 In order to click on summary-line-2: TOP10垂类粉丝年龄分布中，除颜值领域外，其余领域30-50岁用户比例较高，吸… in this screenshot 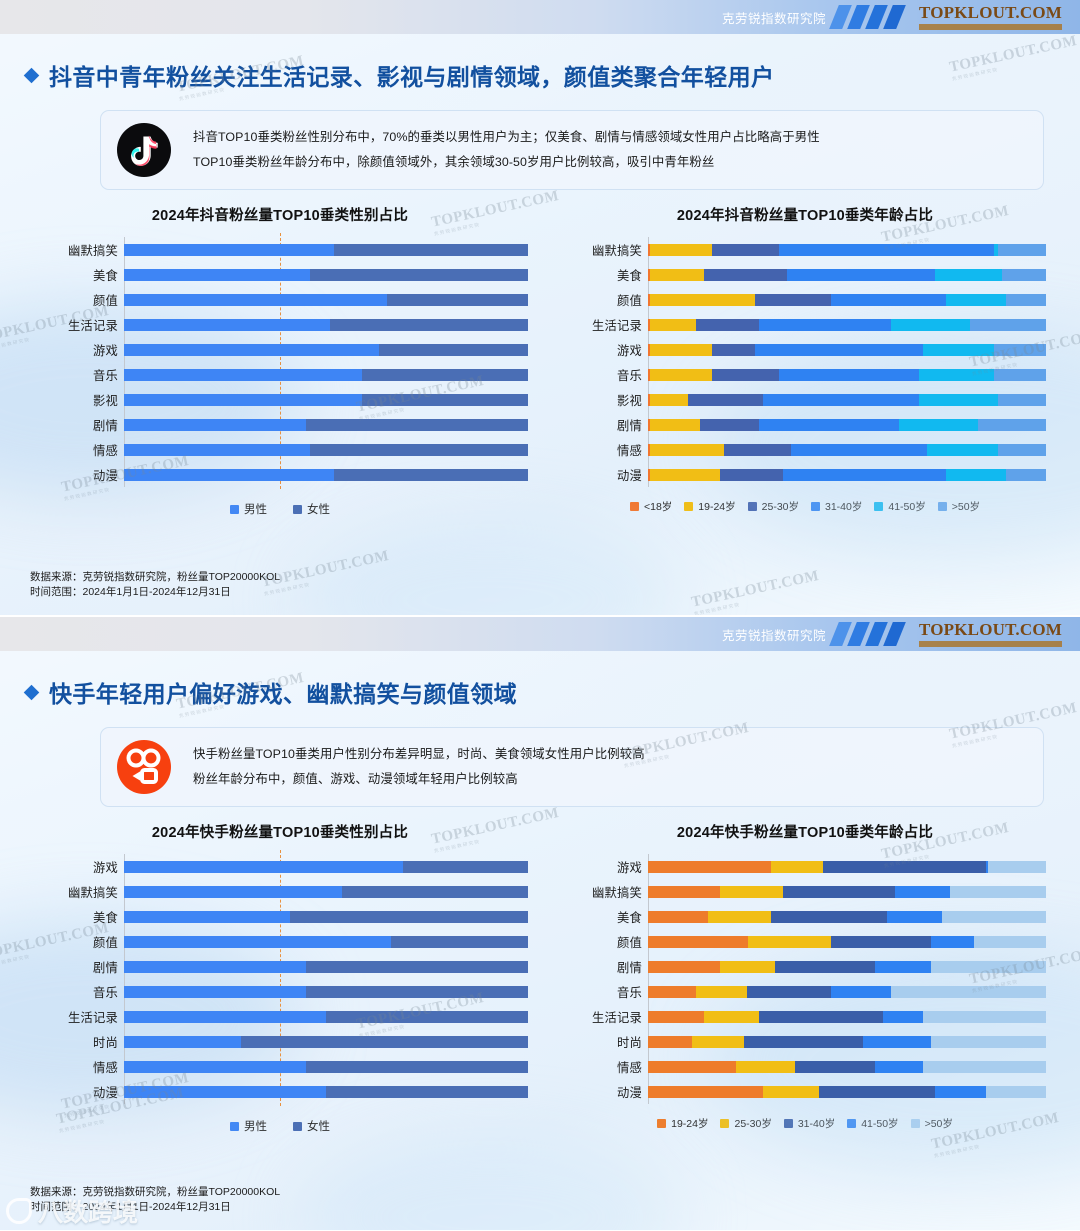, I will do `click(454, 161)`.